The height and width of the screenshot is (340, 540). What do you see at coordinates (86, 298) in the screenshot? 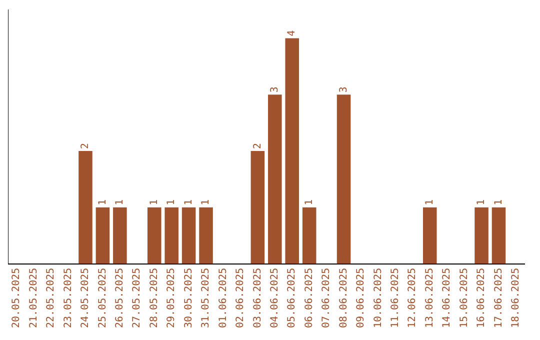
I see `x-tick-label: 24.05.2025` at bounding box center [86, 298].